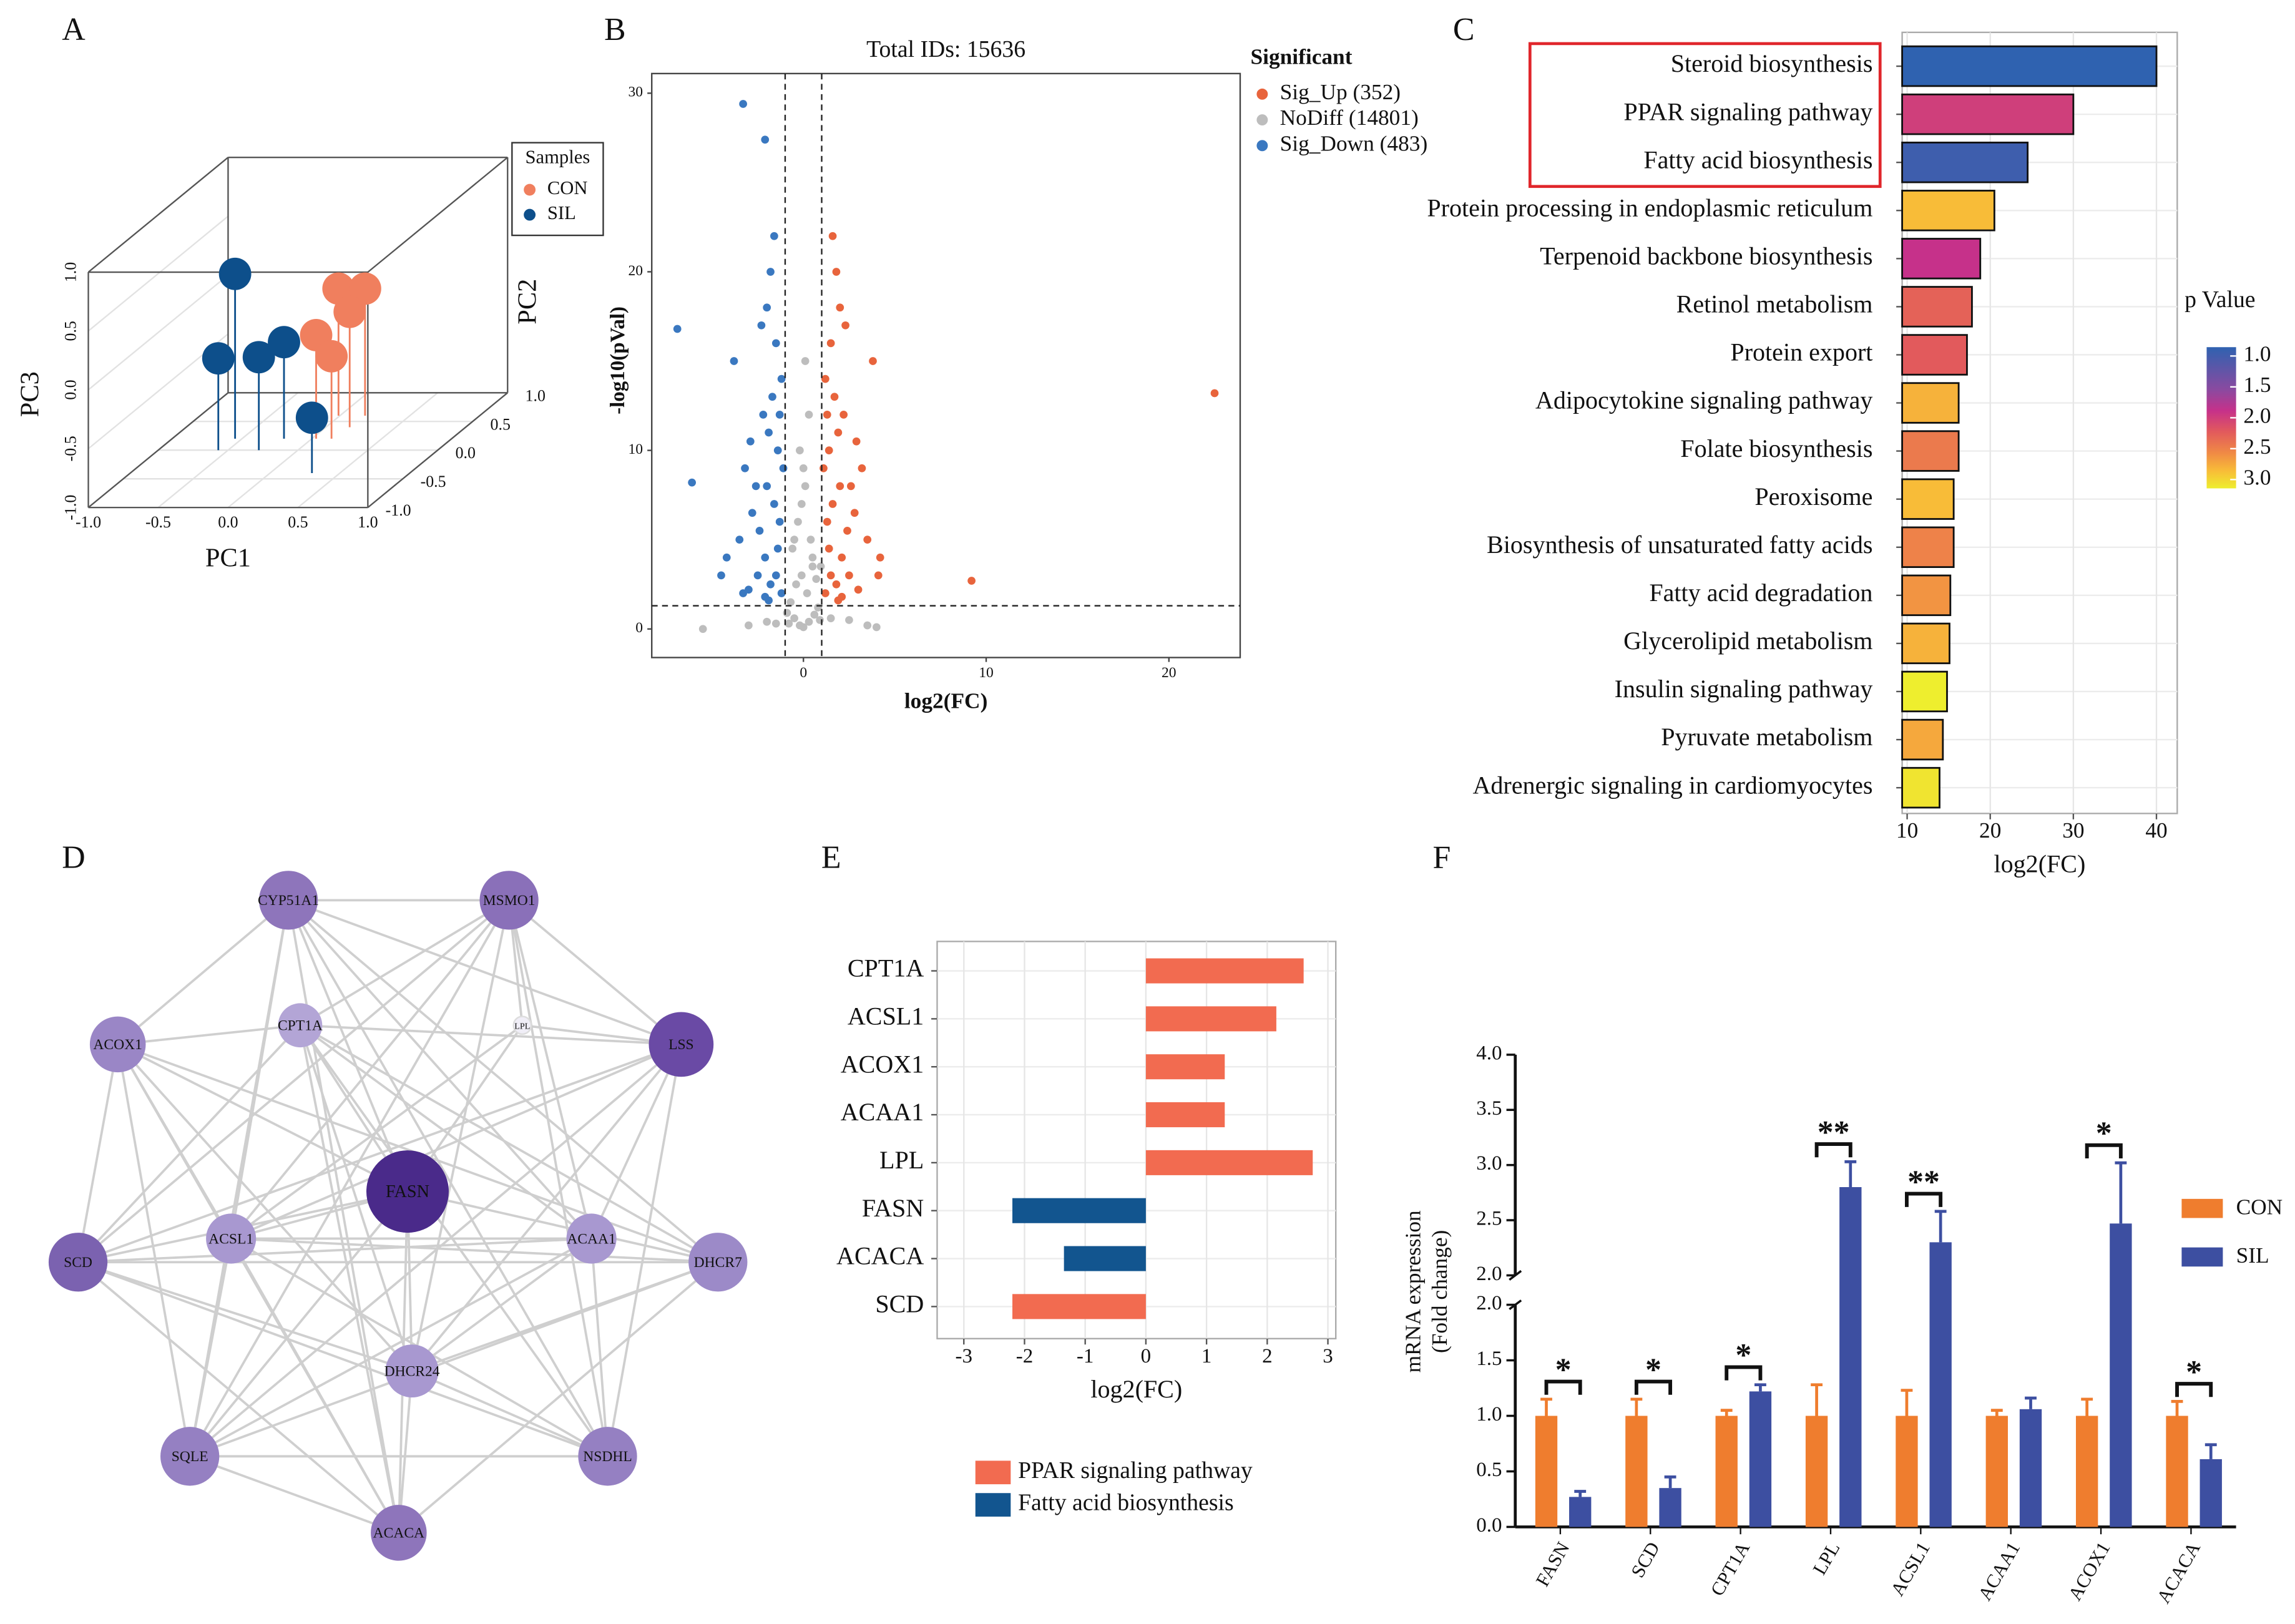  What do you see at coordinates (945, 49) in the screenshot?
I see `chart-title: Total IDs: 15636` at bounding box center [945, 49].